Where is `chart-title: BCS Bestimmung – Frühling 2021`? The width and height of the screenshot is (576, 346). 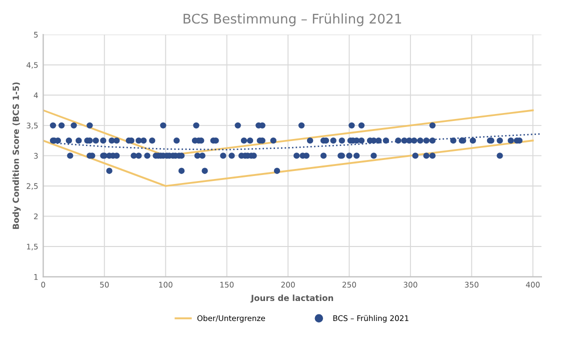 chart-title: BCS Bestimmung – Frühling 2021 is located at coordinates (293, 19).